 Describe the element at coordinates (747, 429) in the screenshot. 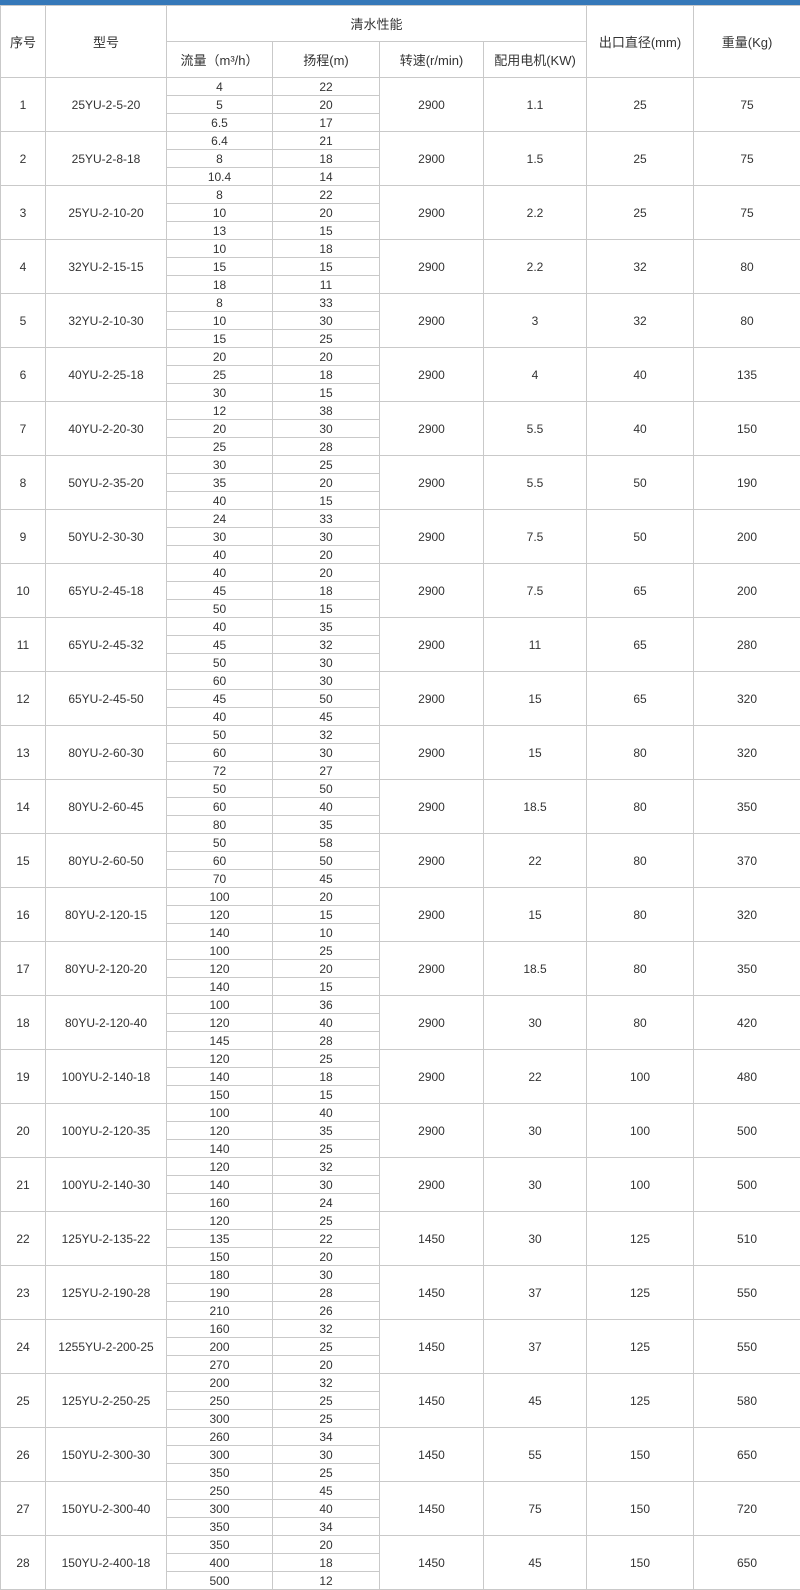

I see `weight-cell: 150` at that location.